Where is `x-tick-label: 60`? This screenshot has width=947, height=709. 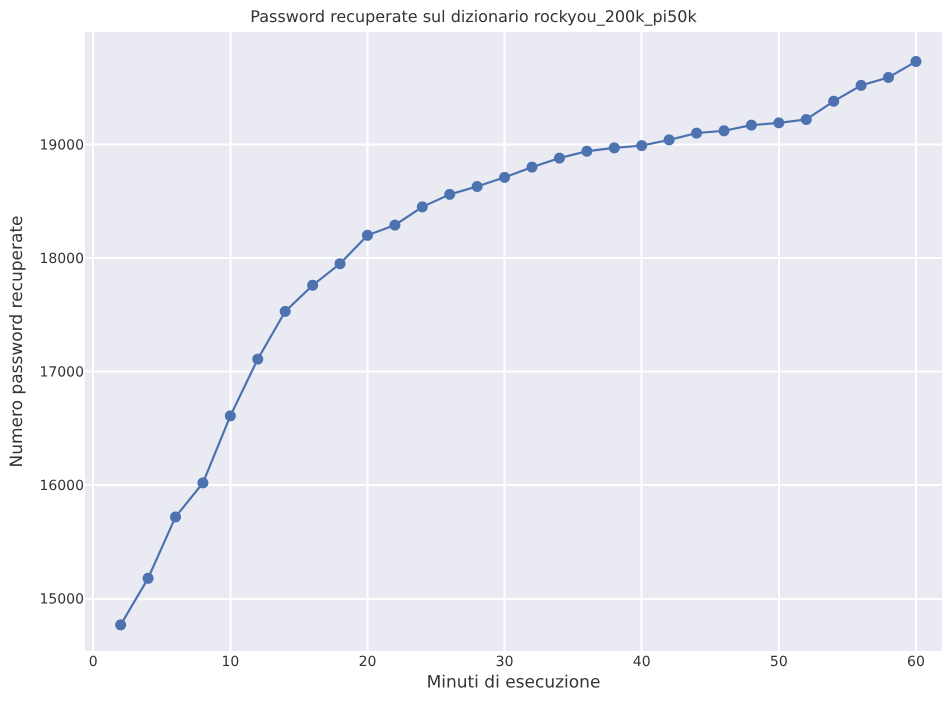
x-tick-label: 60 is located at coordinates (916, 662).